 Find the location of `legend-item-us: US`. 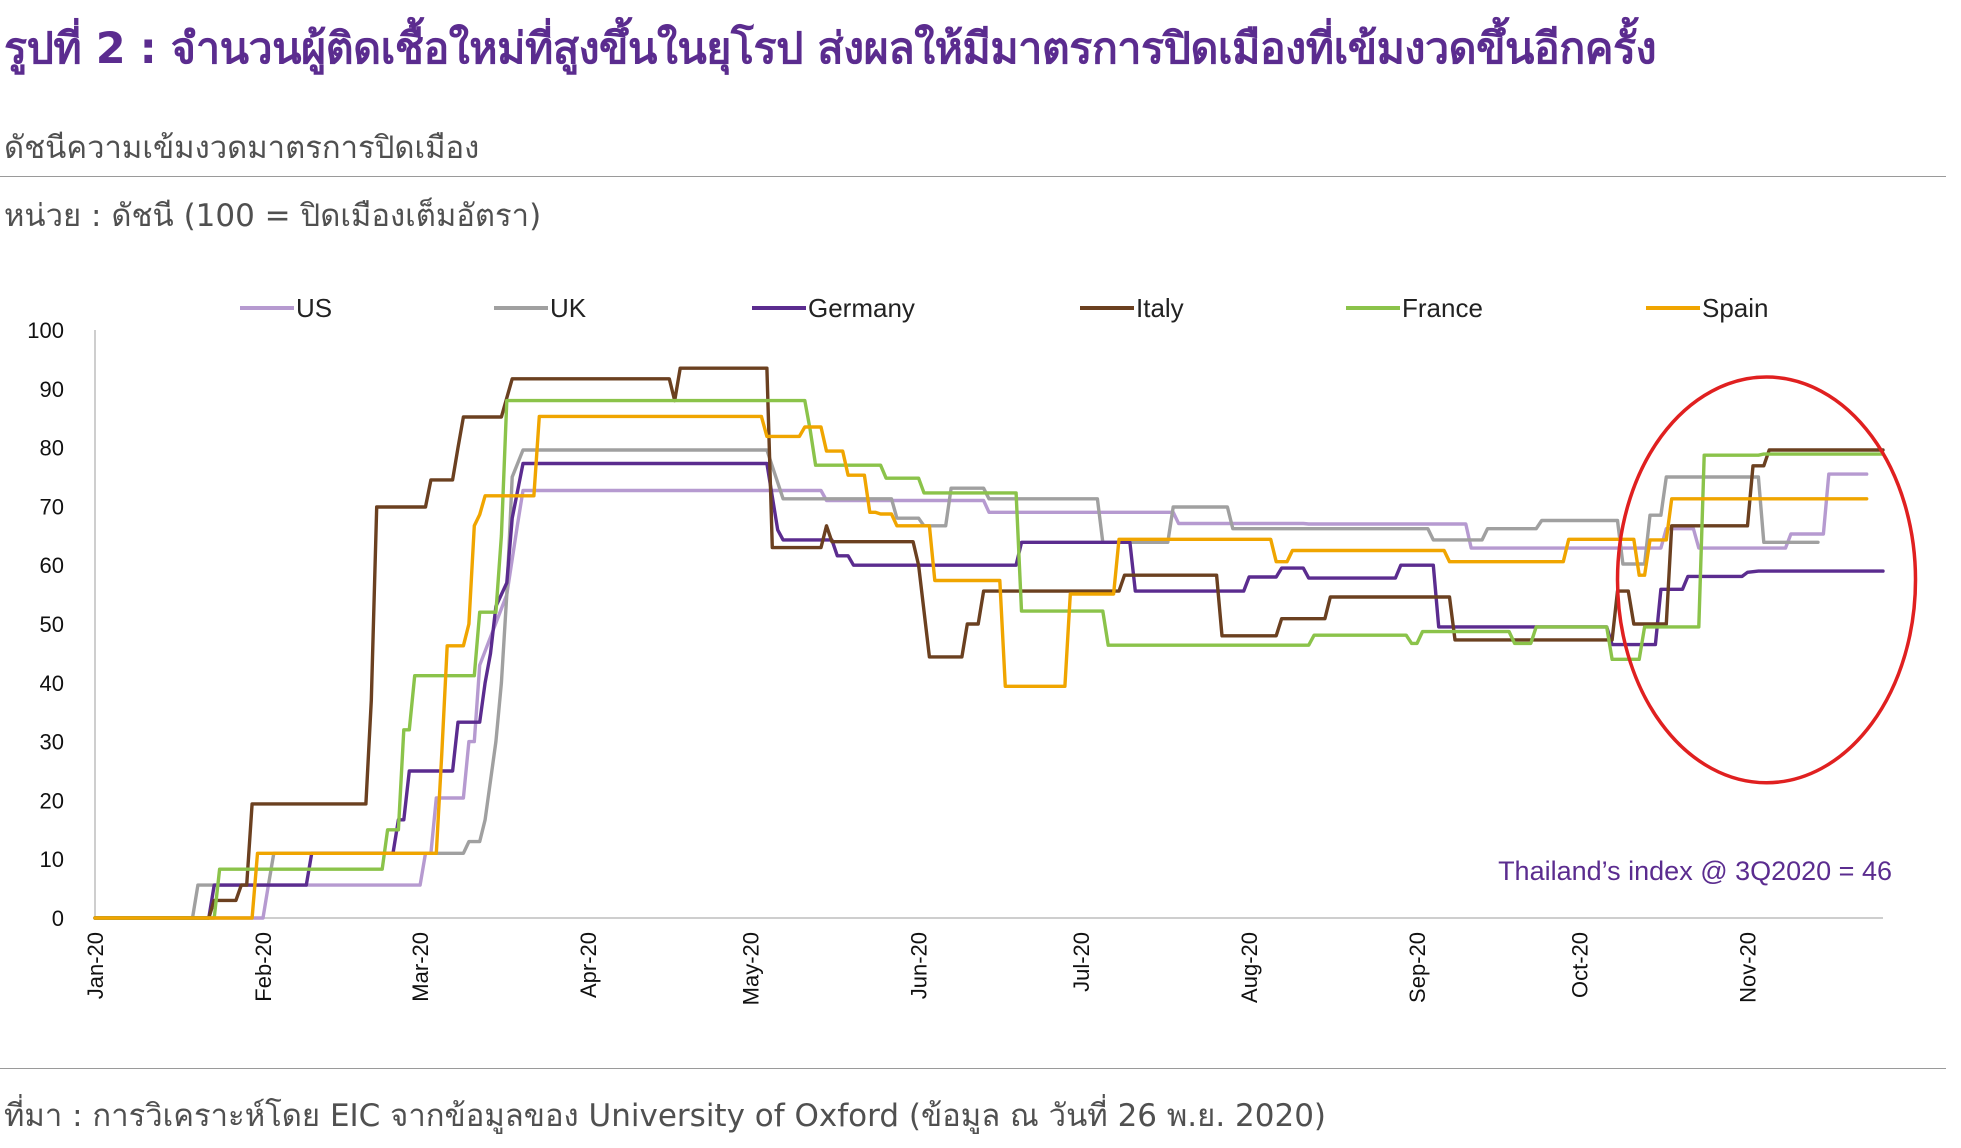

legend-item-us: US is located at coordinates (286, 308).